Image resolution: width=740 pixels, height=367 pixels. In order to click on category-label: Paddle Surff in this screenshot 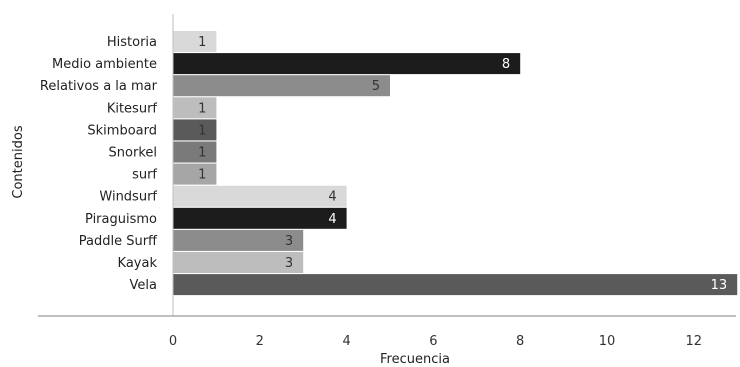, I will do `click(118, 241)`.